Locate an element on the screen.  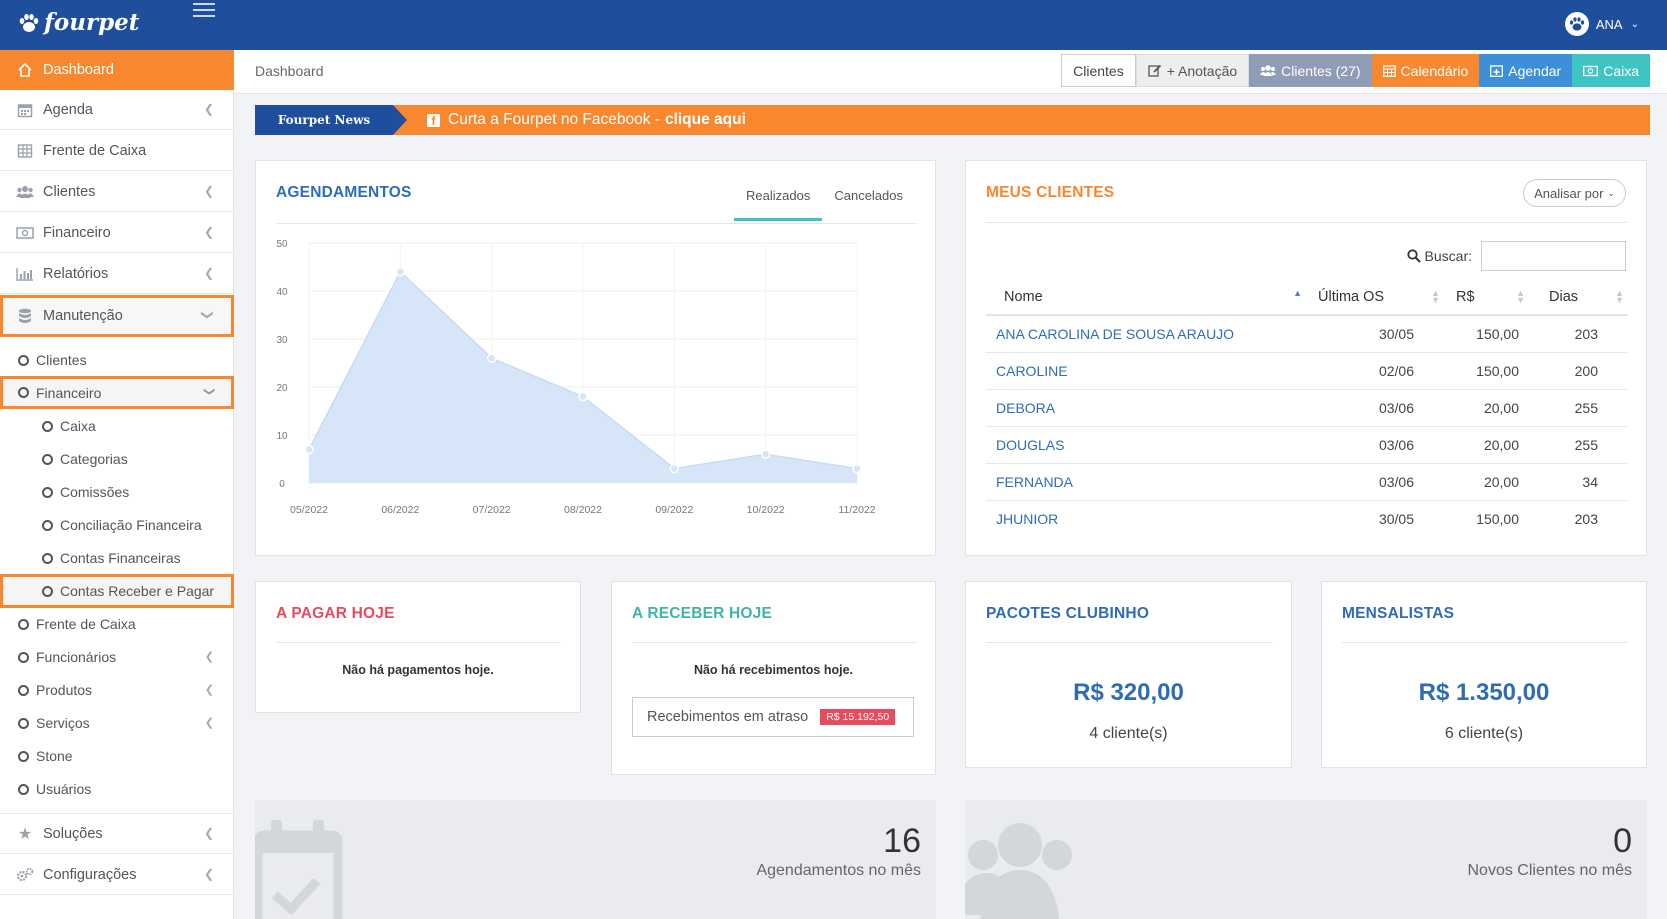
sidebar-item-label: Dashboard is located at coordinates (78, 70).